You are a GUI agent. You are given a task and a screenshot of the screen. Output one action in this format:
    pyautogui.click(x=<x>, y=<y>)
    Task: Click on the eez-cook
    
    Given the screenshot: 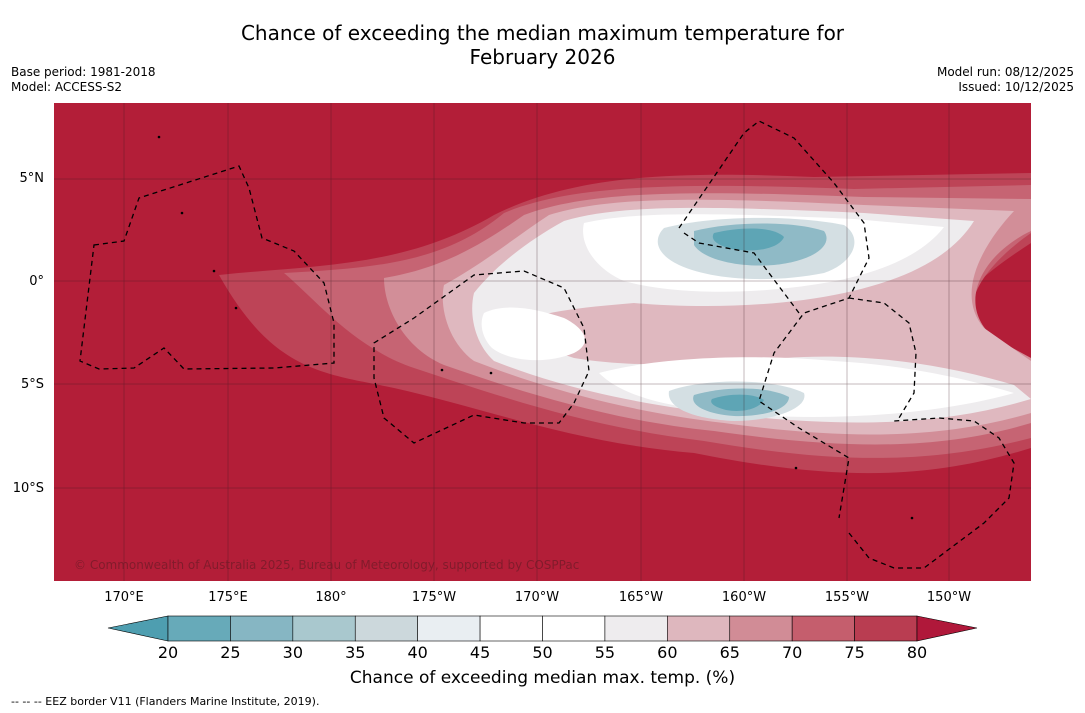 What is the action you would take?
    pyautogui.click(x=882, y=358)
    